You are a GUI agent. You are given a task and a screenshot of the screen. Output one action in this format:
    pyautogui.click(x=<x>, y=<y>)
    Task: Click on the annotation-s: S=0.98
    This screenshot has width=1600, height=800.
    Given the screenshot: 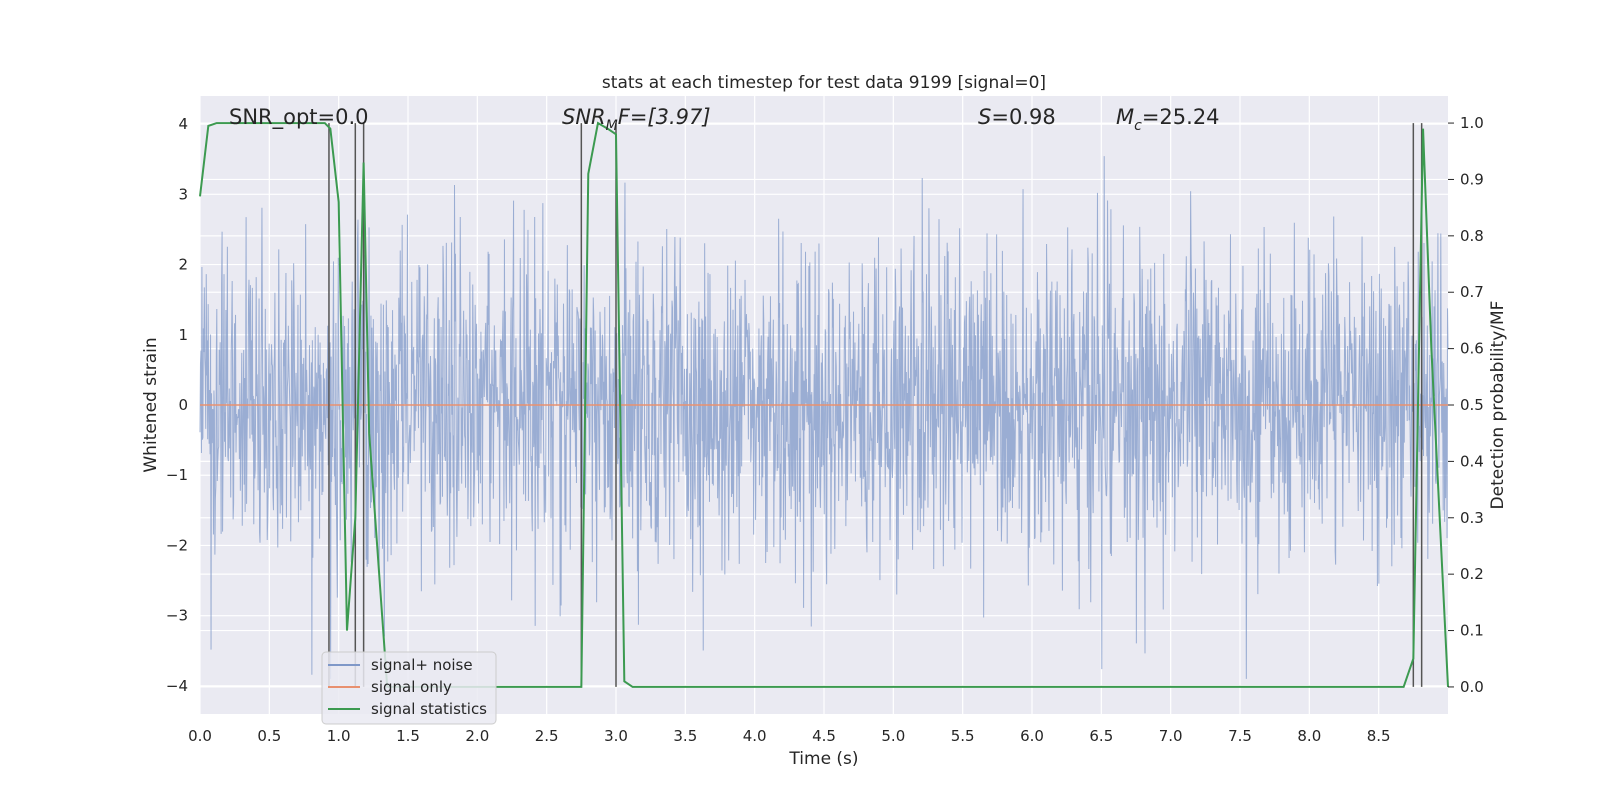 What is the action you would take?
    pyautogui.click(x=1017, y=117)
    